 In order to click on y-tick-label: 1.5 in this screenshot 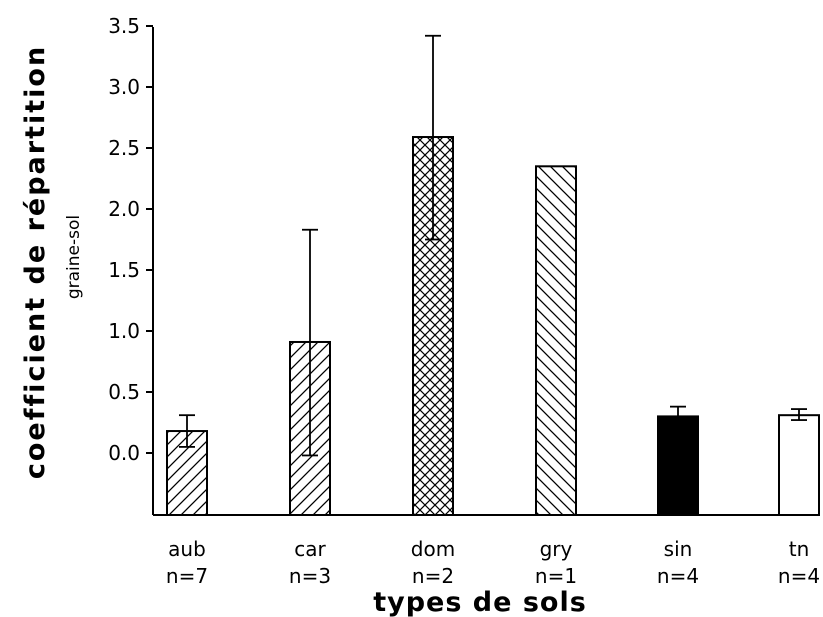, I will do `click(124, 270)`.